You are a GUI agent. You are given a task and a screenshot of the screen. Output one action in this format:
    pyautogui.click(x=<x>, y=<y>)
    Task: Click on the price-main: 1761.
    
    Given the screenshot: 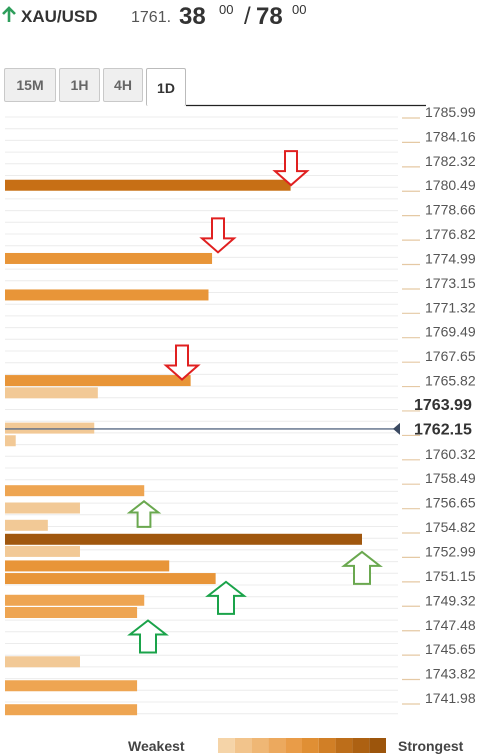 What is the action you would take?
    pyautogui.click(x=151, y=17)
    